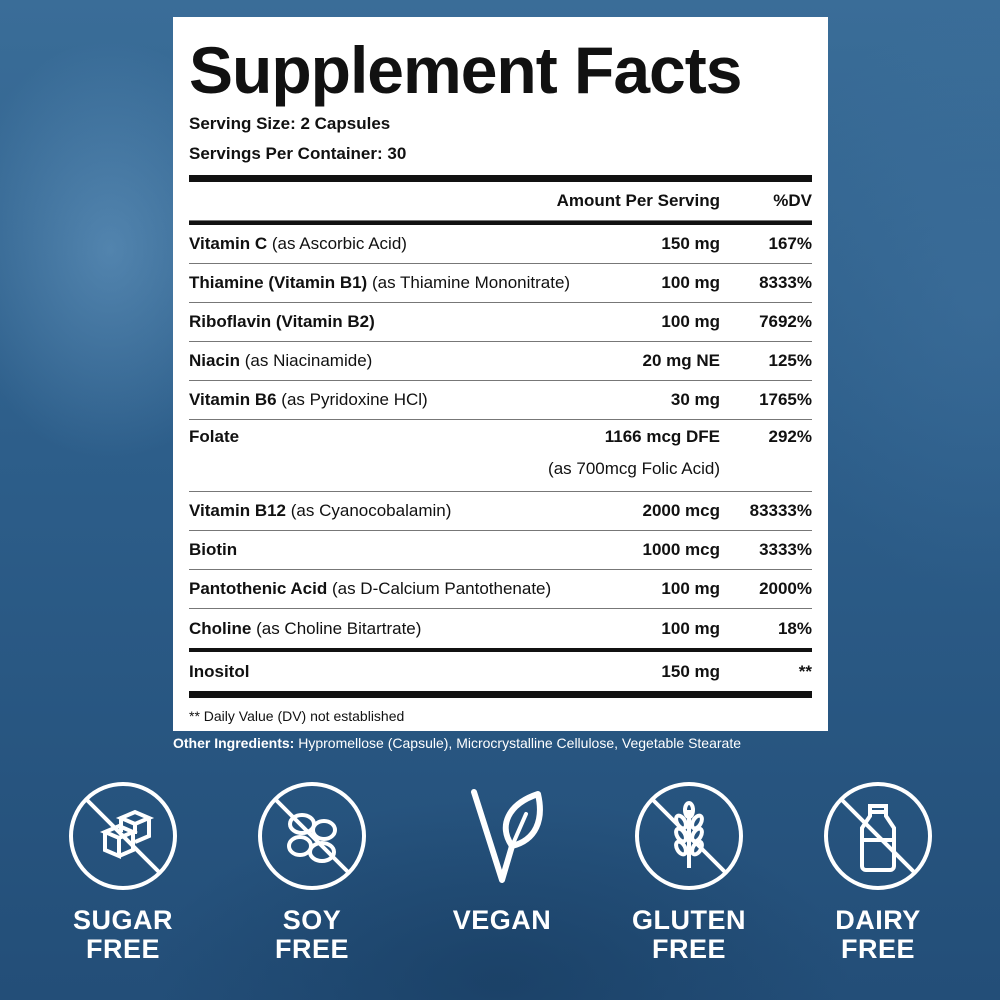 The width and height of the screenshot is (1000, 1000). Describe the element at coordinates (502, 920) in the screenshot. I see `badge-vegan-line1: VEGAN` at that location.